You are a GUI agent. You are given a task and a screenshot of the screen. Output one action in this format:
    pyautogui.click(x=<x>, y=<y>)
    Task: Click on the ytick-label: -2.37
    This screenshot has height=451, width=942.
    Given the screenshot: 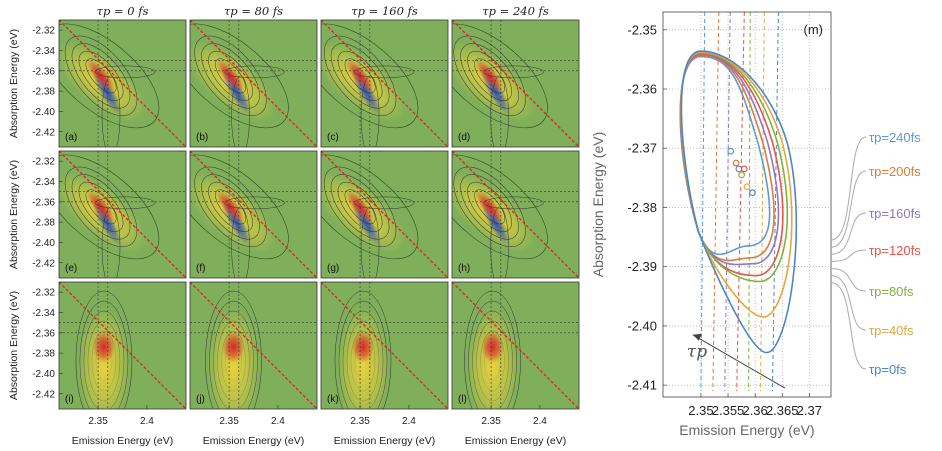 What is the action you would take?
    pyautogui.click(x=642, y=148)
    